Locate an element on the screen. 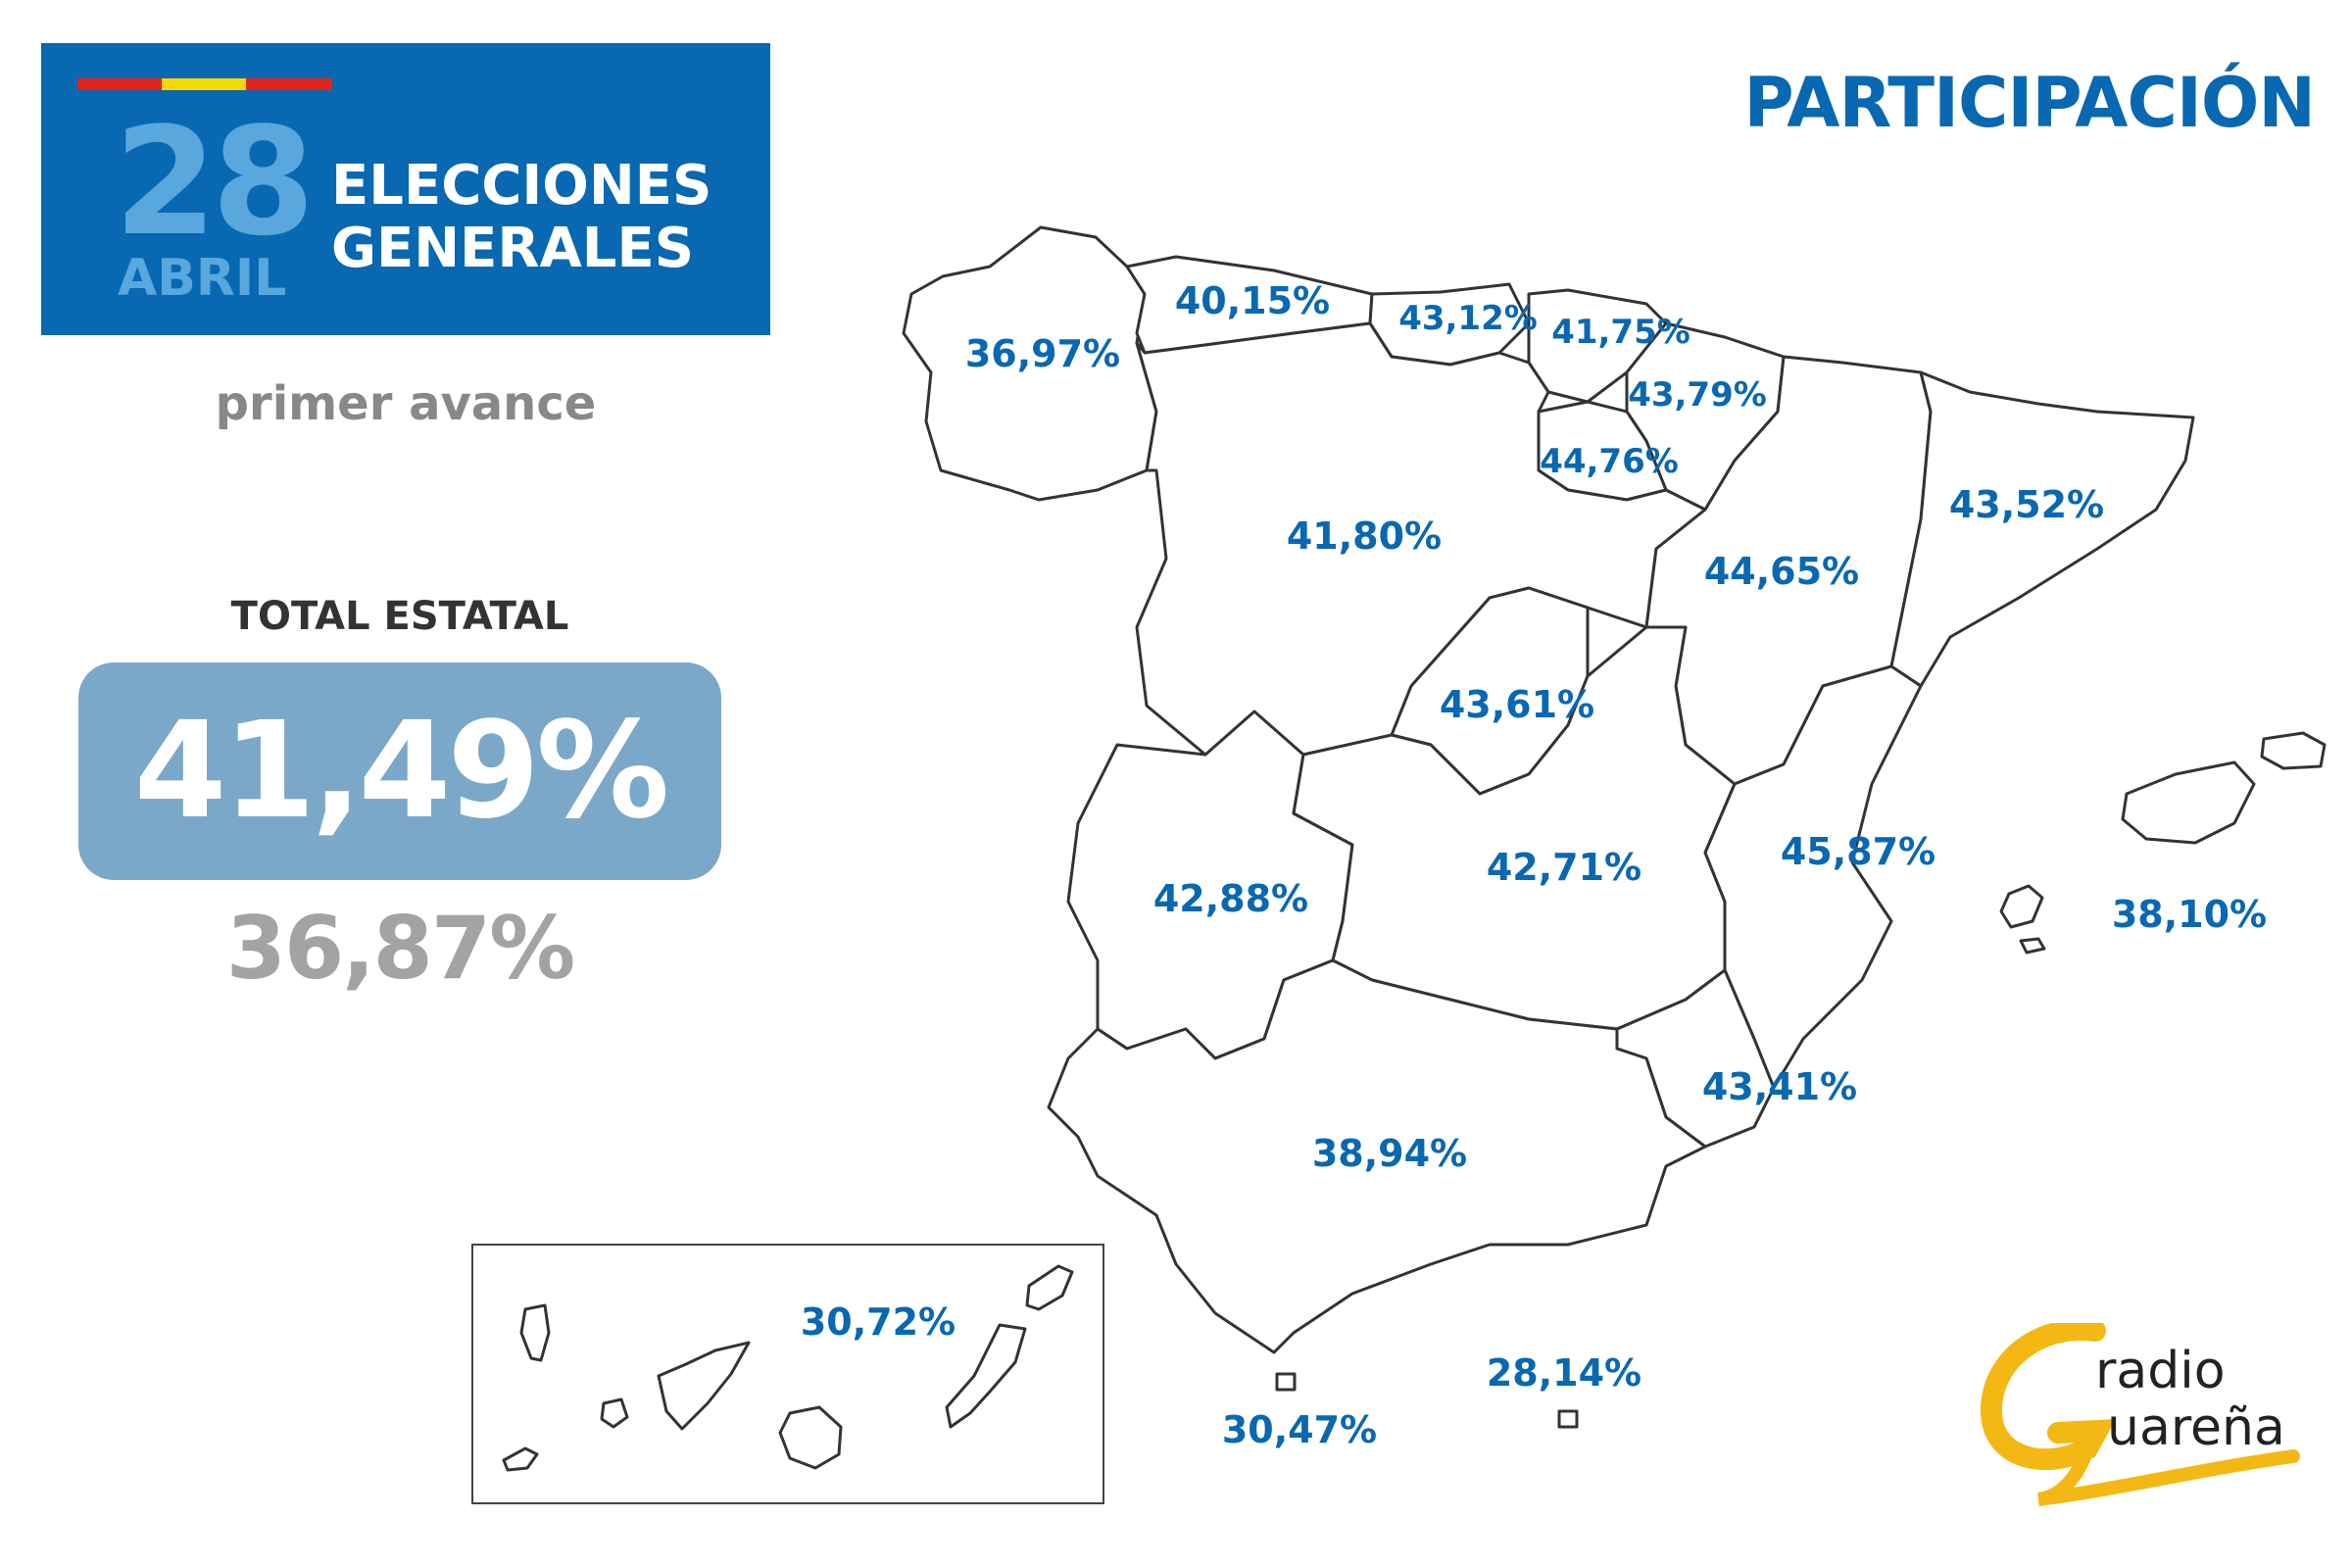 This screenshot has width=2352, height=1568. pct-ceuta: 30,47% is located at coordinates (1299, 1429).